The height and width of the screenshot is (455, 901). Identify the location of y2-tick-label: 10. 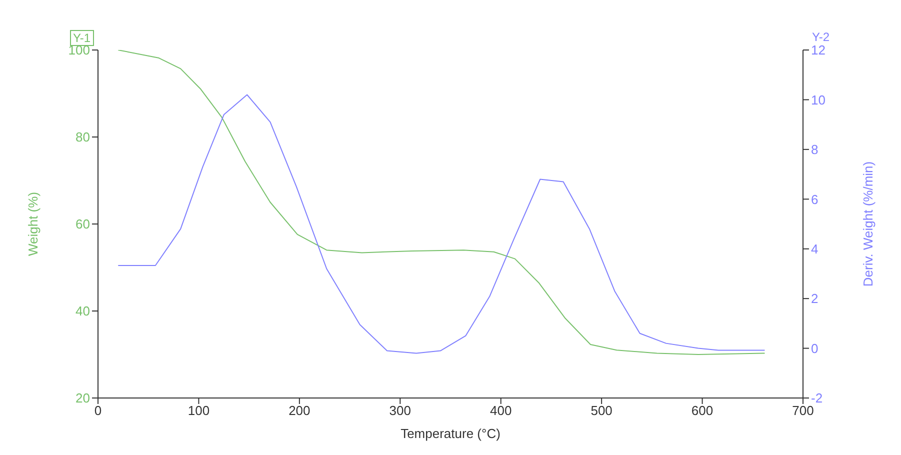
(818, 100).